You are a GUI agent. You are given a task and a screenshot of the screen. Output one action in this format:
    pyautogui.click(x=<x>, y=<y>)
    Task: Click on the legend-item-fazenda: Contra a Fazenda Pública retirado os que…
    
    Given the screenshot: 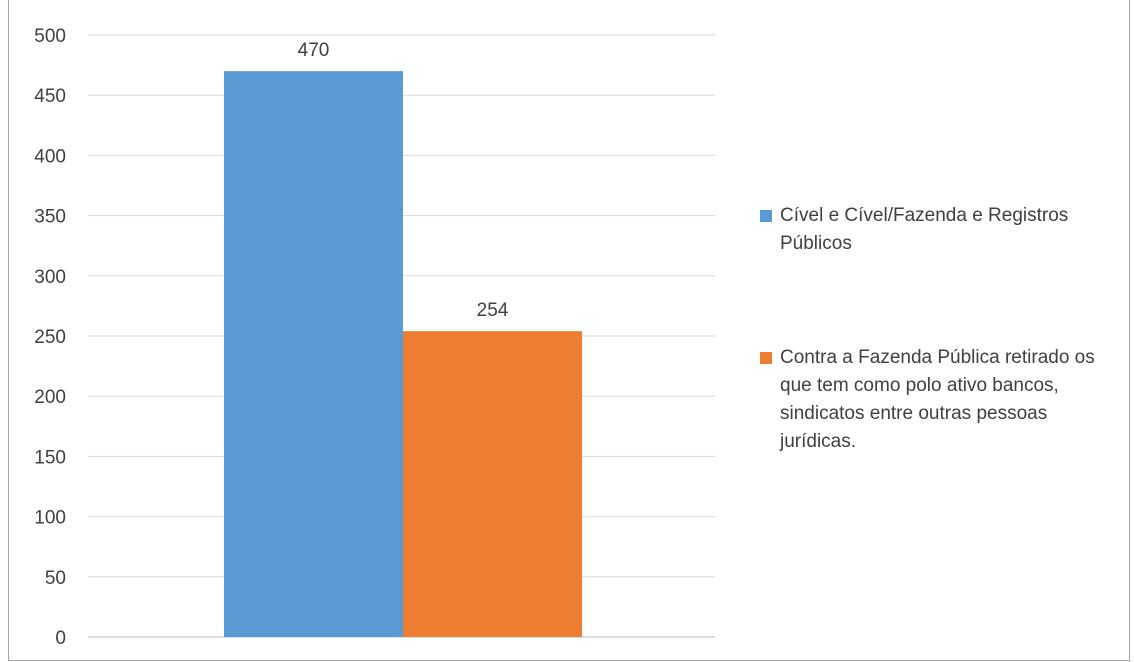 What is the action you would take?
    pyautogui.click(x=930, y=400)
    